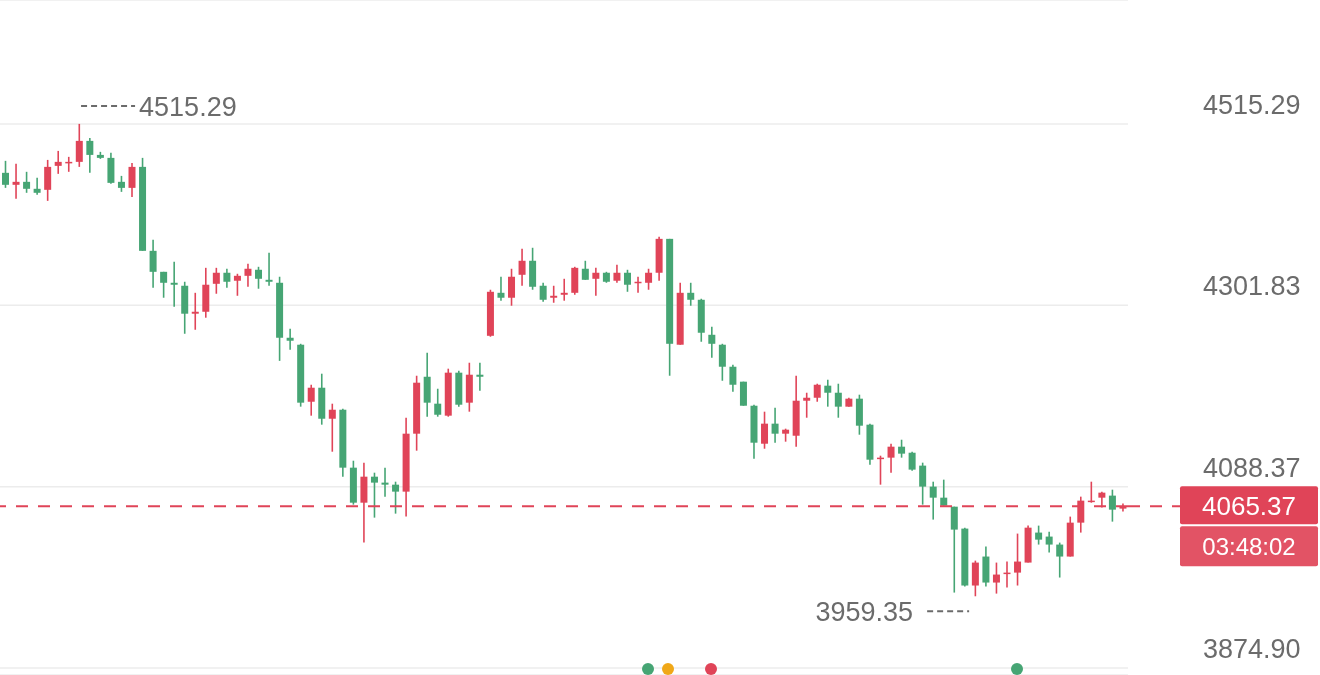 This screenshot has width=1320, height=675. What do you see at coordinates (1252, 286) in the screenshot?
I see `y-tick-label: 4301.83` at bounding box center [1252, 286].